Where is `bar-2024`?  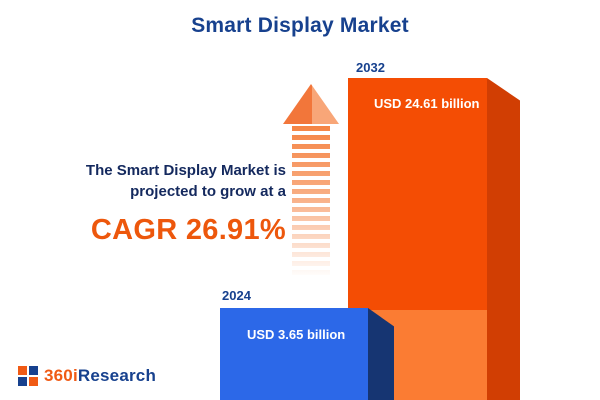
bar-2024 is located at coordinates (294, 354).